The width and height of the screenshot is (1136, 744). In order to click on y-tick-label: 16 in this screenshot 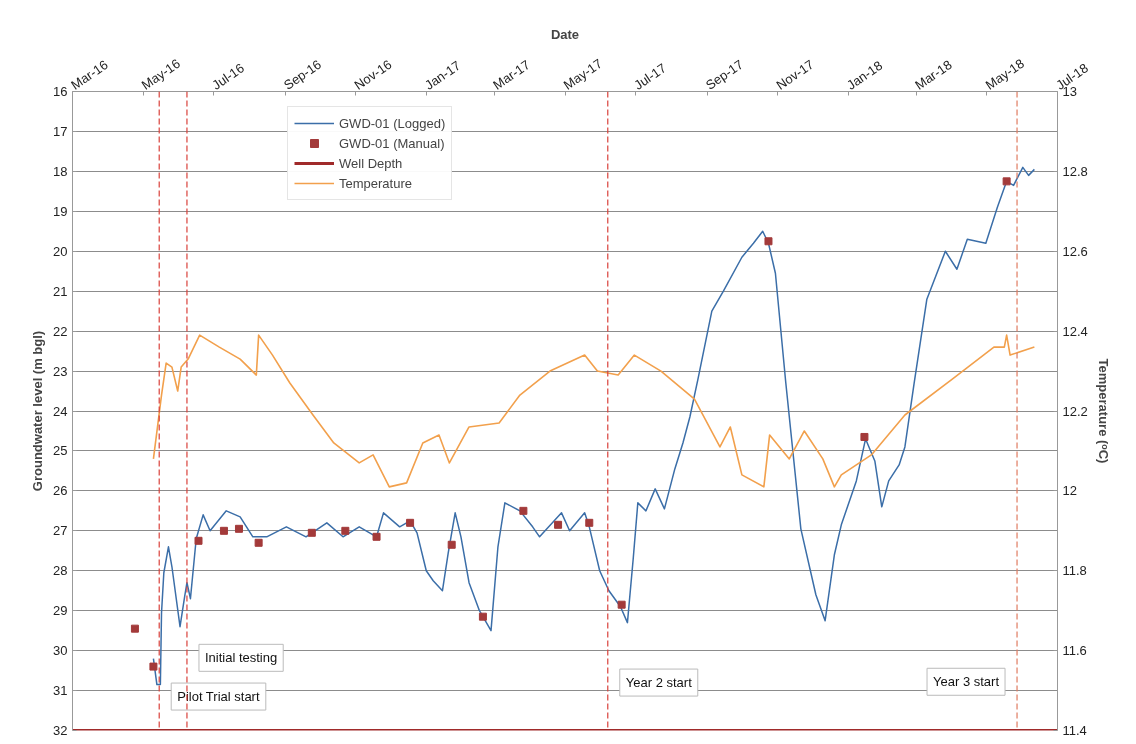, I will do `click(60, 91)`.